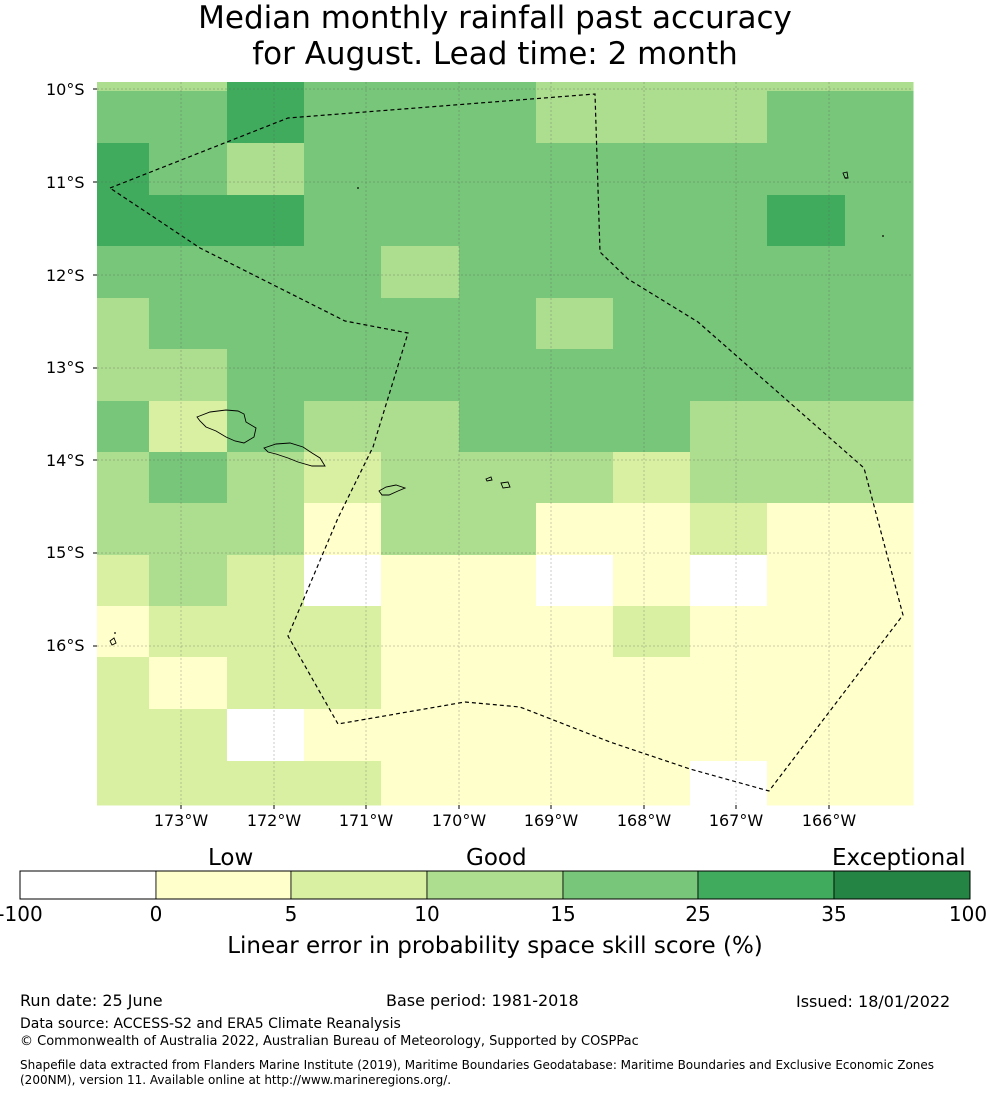  What do you see at coordinates (65, 182) in the screenshot?
I see `lat-label-11s: 11°S` at bounding box center [65, 182].